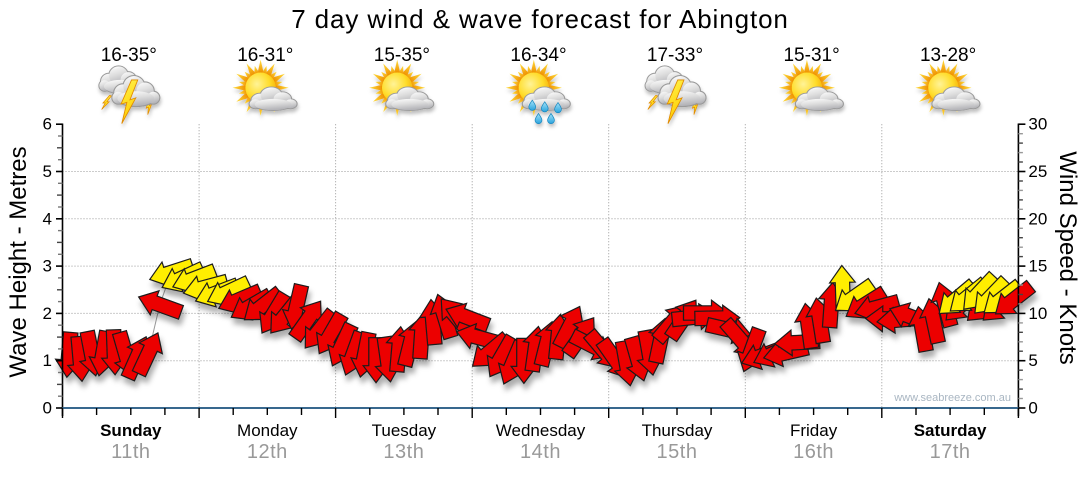 The height and width of the screenshot is (480, 1080). I want to click on svg-text: Sunday, so click(131, 430).